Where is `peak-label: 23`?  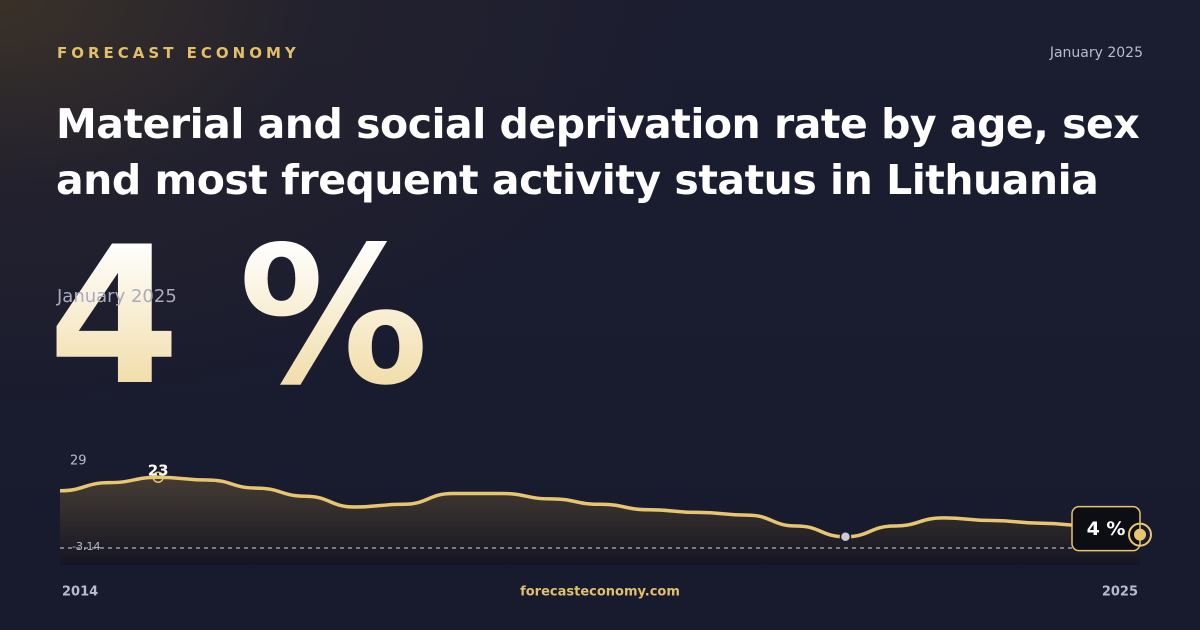 peak-label: 23 is located at coordinates (158, 471).